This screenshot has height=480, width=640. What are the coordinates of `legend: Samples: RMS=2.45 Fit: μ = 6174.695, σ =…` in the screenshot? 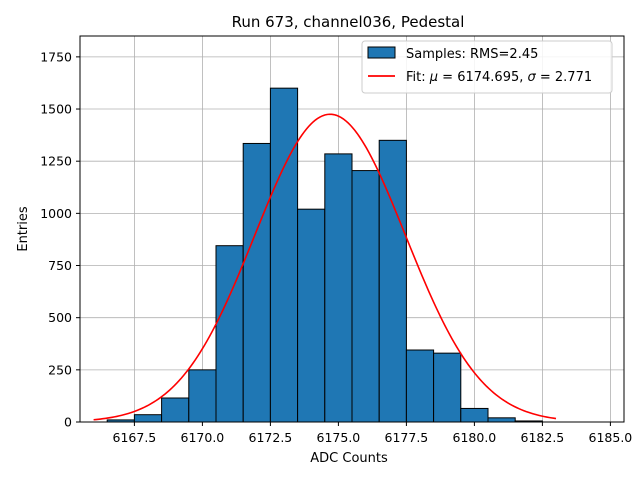 It's located at (487, 67).